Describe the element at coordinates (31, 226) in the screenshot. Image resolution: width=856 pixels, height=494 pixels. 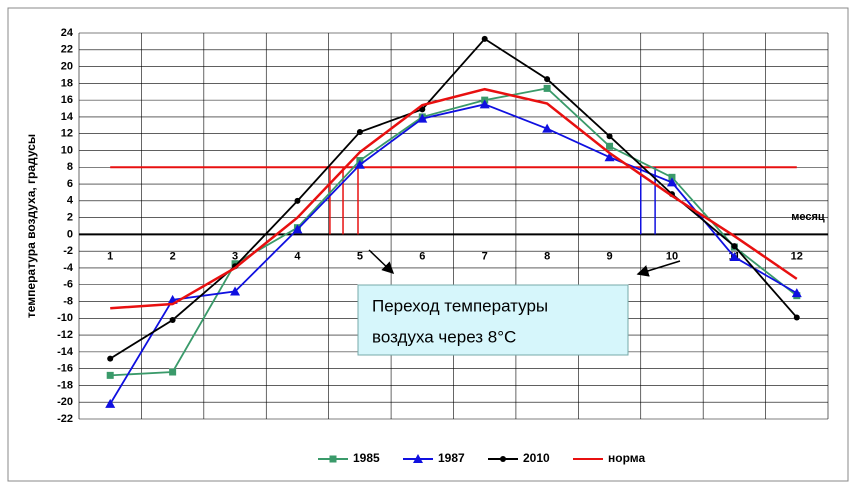
I see `y-axis-label: температура воздуха, градусы` at that location.